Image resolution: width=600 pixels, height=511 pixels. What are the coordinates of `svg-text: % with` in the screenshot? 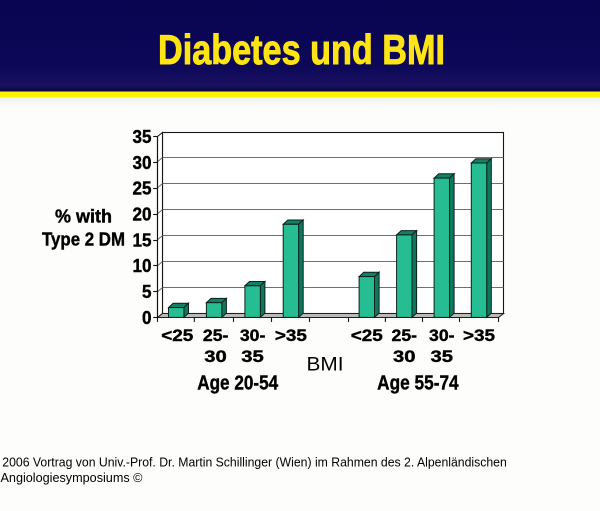 It's located at (83, 217).